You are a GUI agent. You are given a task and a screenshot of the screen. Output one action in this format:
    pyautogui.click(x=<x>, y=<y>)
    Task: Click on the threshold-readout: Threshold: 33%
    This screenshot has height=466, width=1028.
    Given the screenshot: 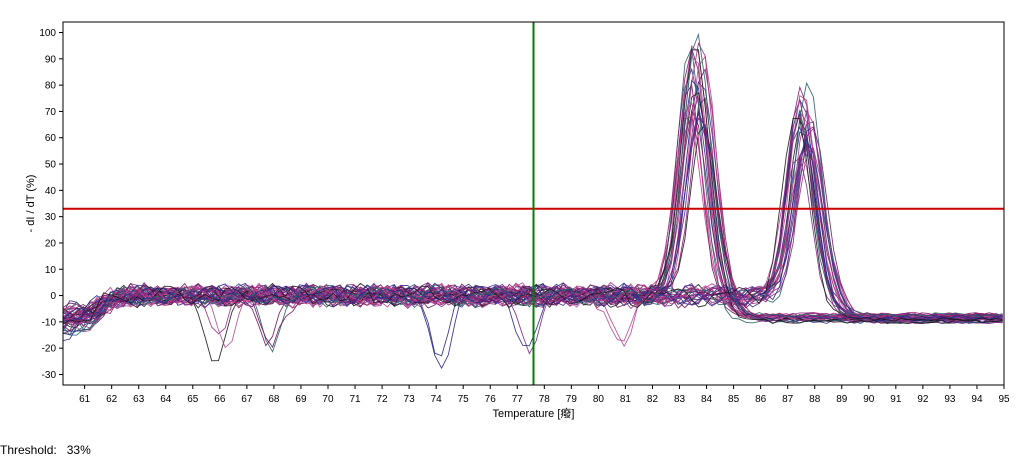 What is the action you would take?
    pyautogui.click(x=45, y=450)
    